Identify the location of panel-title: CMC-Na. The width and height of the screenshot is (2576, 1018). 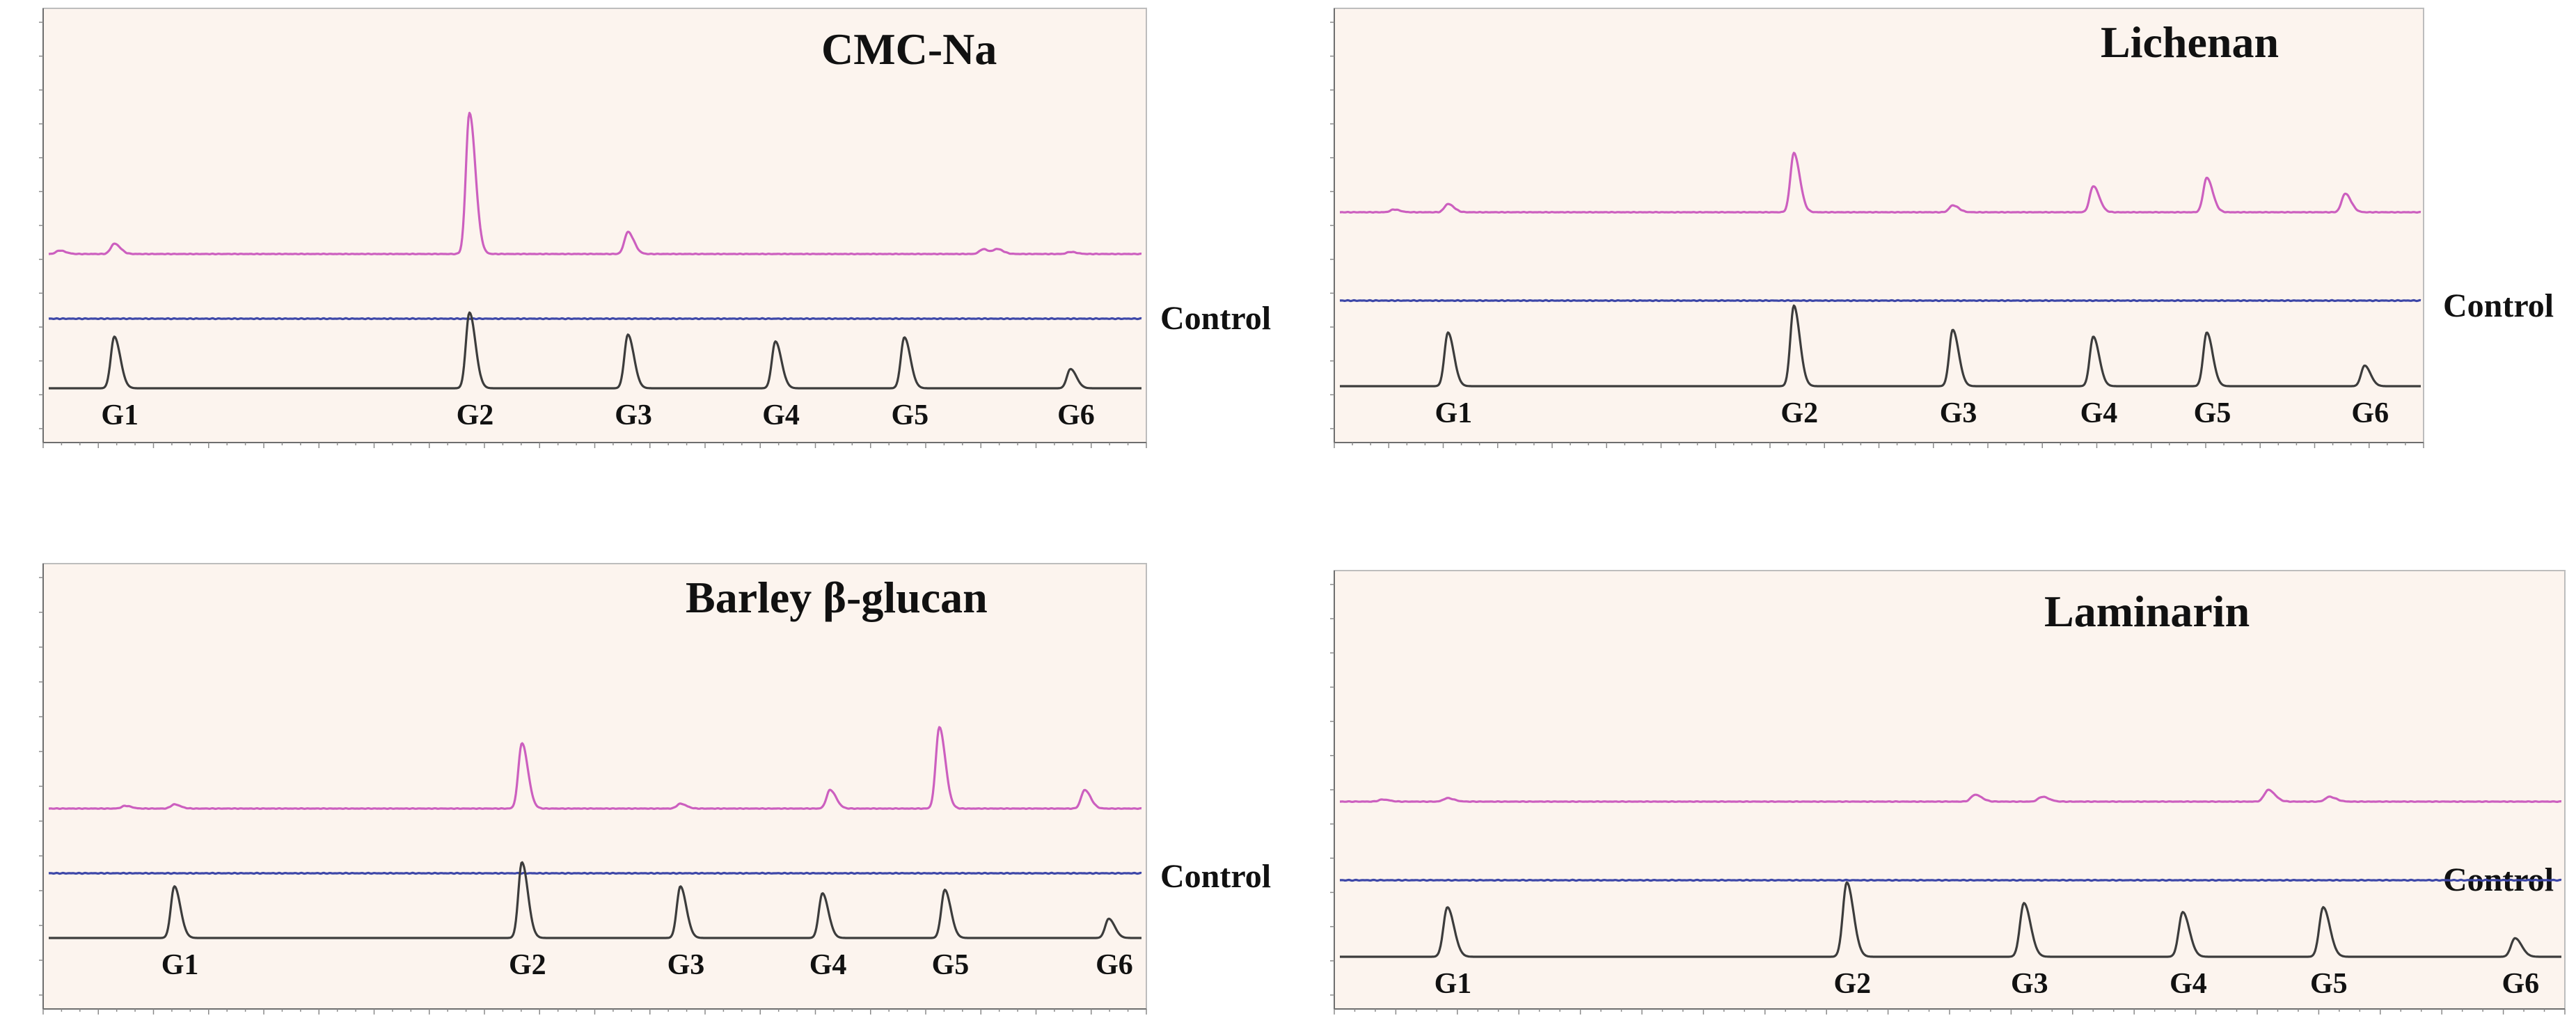
(909, 49).